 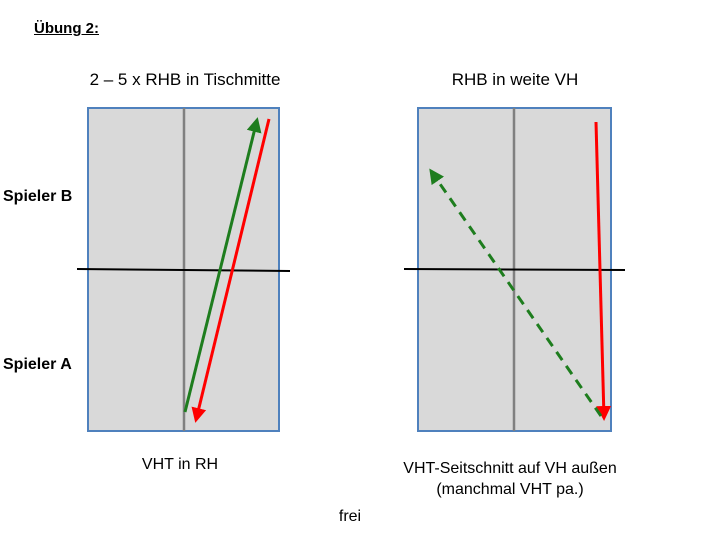 What do you see at coordinates (350, 516) in the screenshot?
I see `footer-label: frei` at bounding box center [350, 516].